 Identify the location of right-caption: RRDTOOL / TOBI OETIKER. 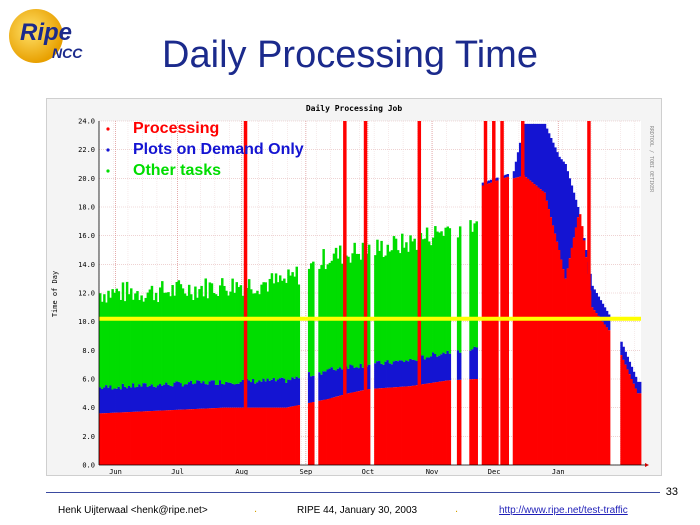
(651, 159).